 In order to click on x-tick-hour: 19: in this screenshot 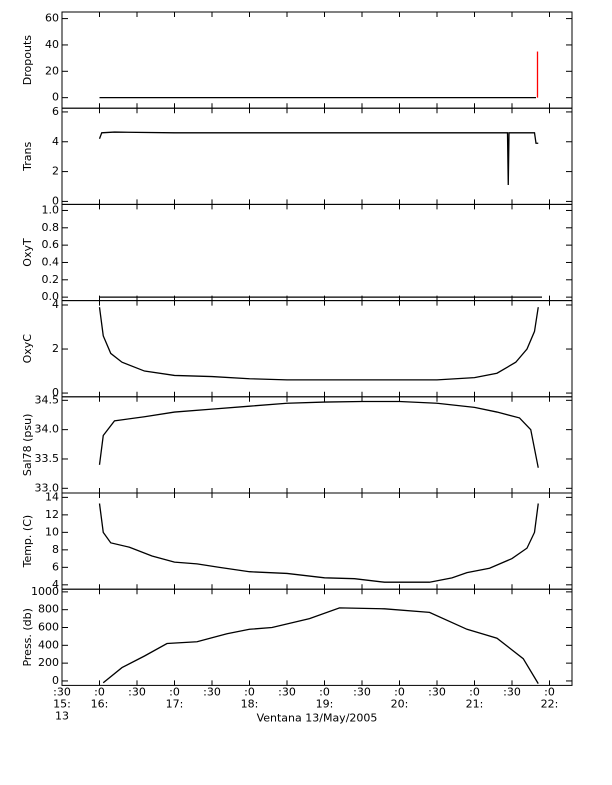, I will do `click(325, 703)`.